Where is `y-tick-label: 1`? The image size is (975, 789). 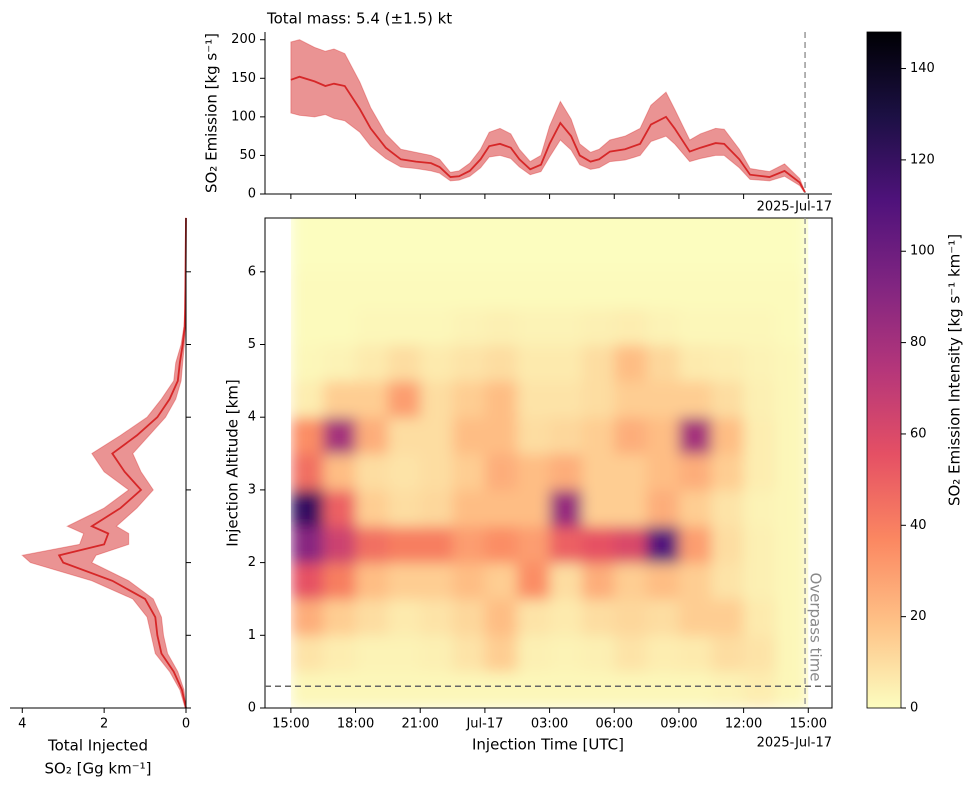
y-tick-label: 1 is located at coordinates (252, 635).